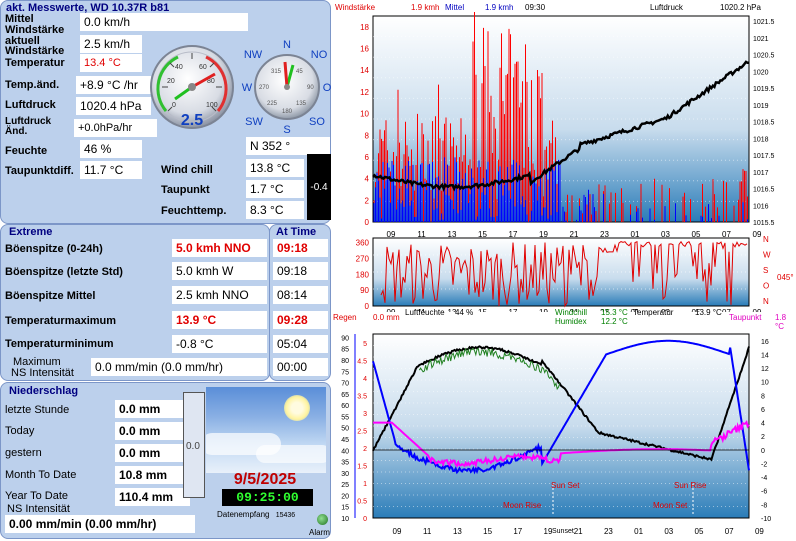  Describe the element at coordinates (364, 70) in the screenshot. I see `wind-left-tick: 14` at that location.